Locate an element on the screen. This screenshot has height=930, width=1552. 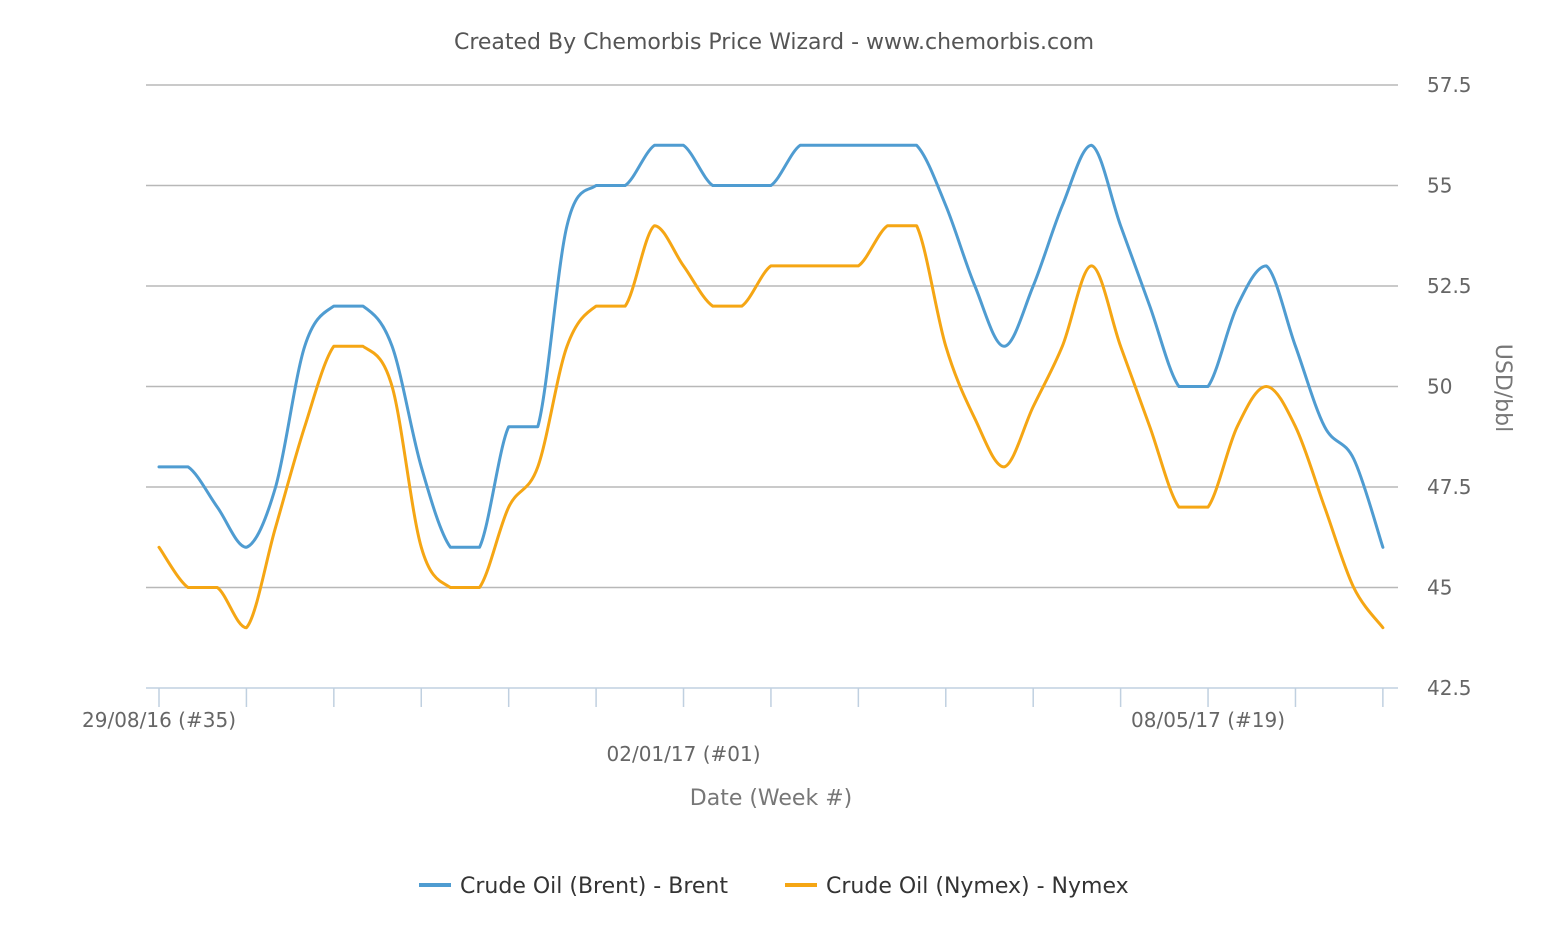
y-tick-label: 47.5 is located at coordinates (1449, 487).